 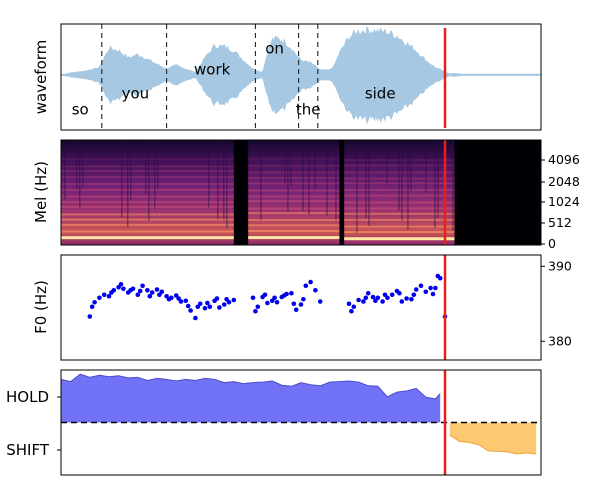 I want to click on word-label: side, so click(x=380, y=93).